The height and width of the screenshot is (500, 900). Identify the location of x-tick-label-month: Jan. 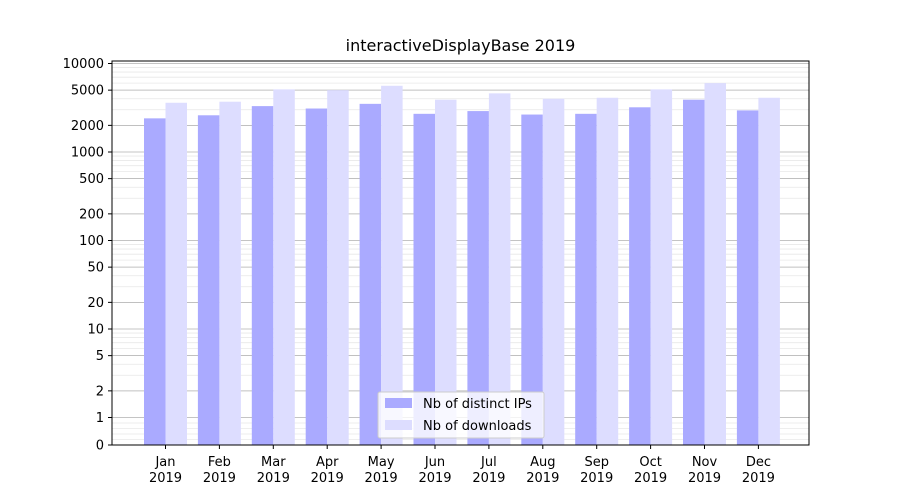
(164, 462).